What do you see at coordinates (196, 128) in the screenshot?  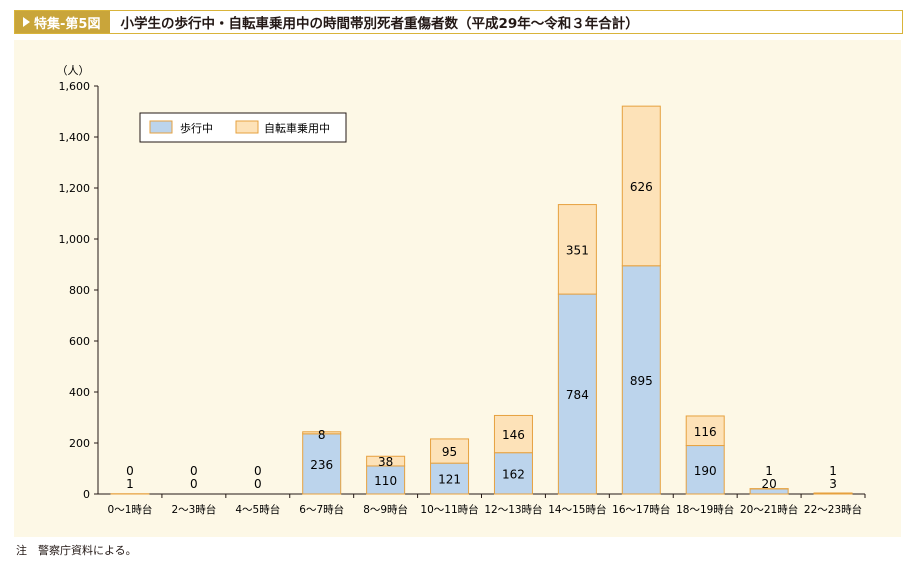 I see `legend-label-walking: 歩行中` at bounding box center [196, 128].